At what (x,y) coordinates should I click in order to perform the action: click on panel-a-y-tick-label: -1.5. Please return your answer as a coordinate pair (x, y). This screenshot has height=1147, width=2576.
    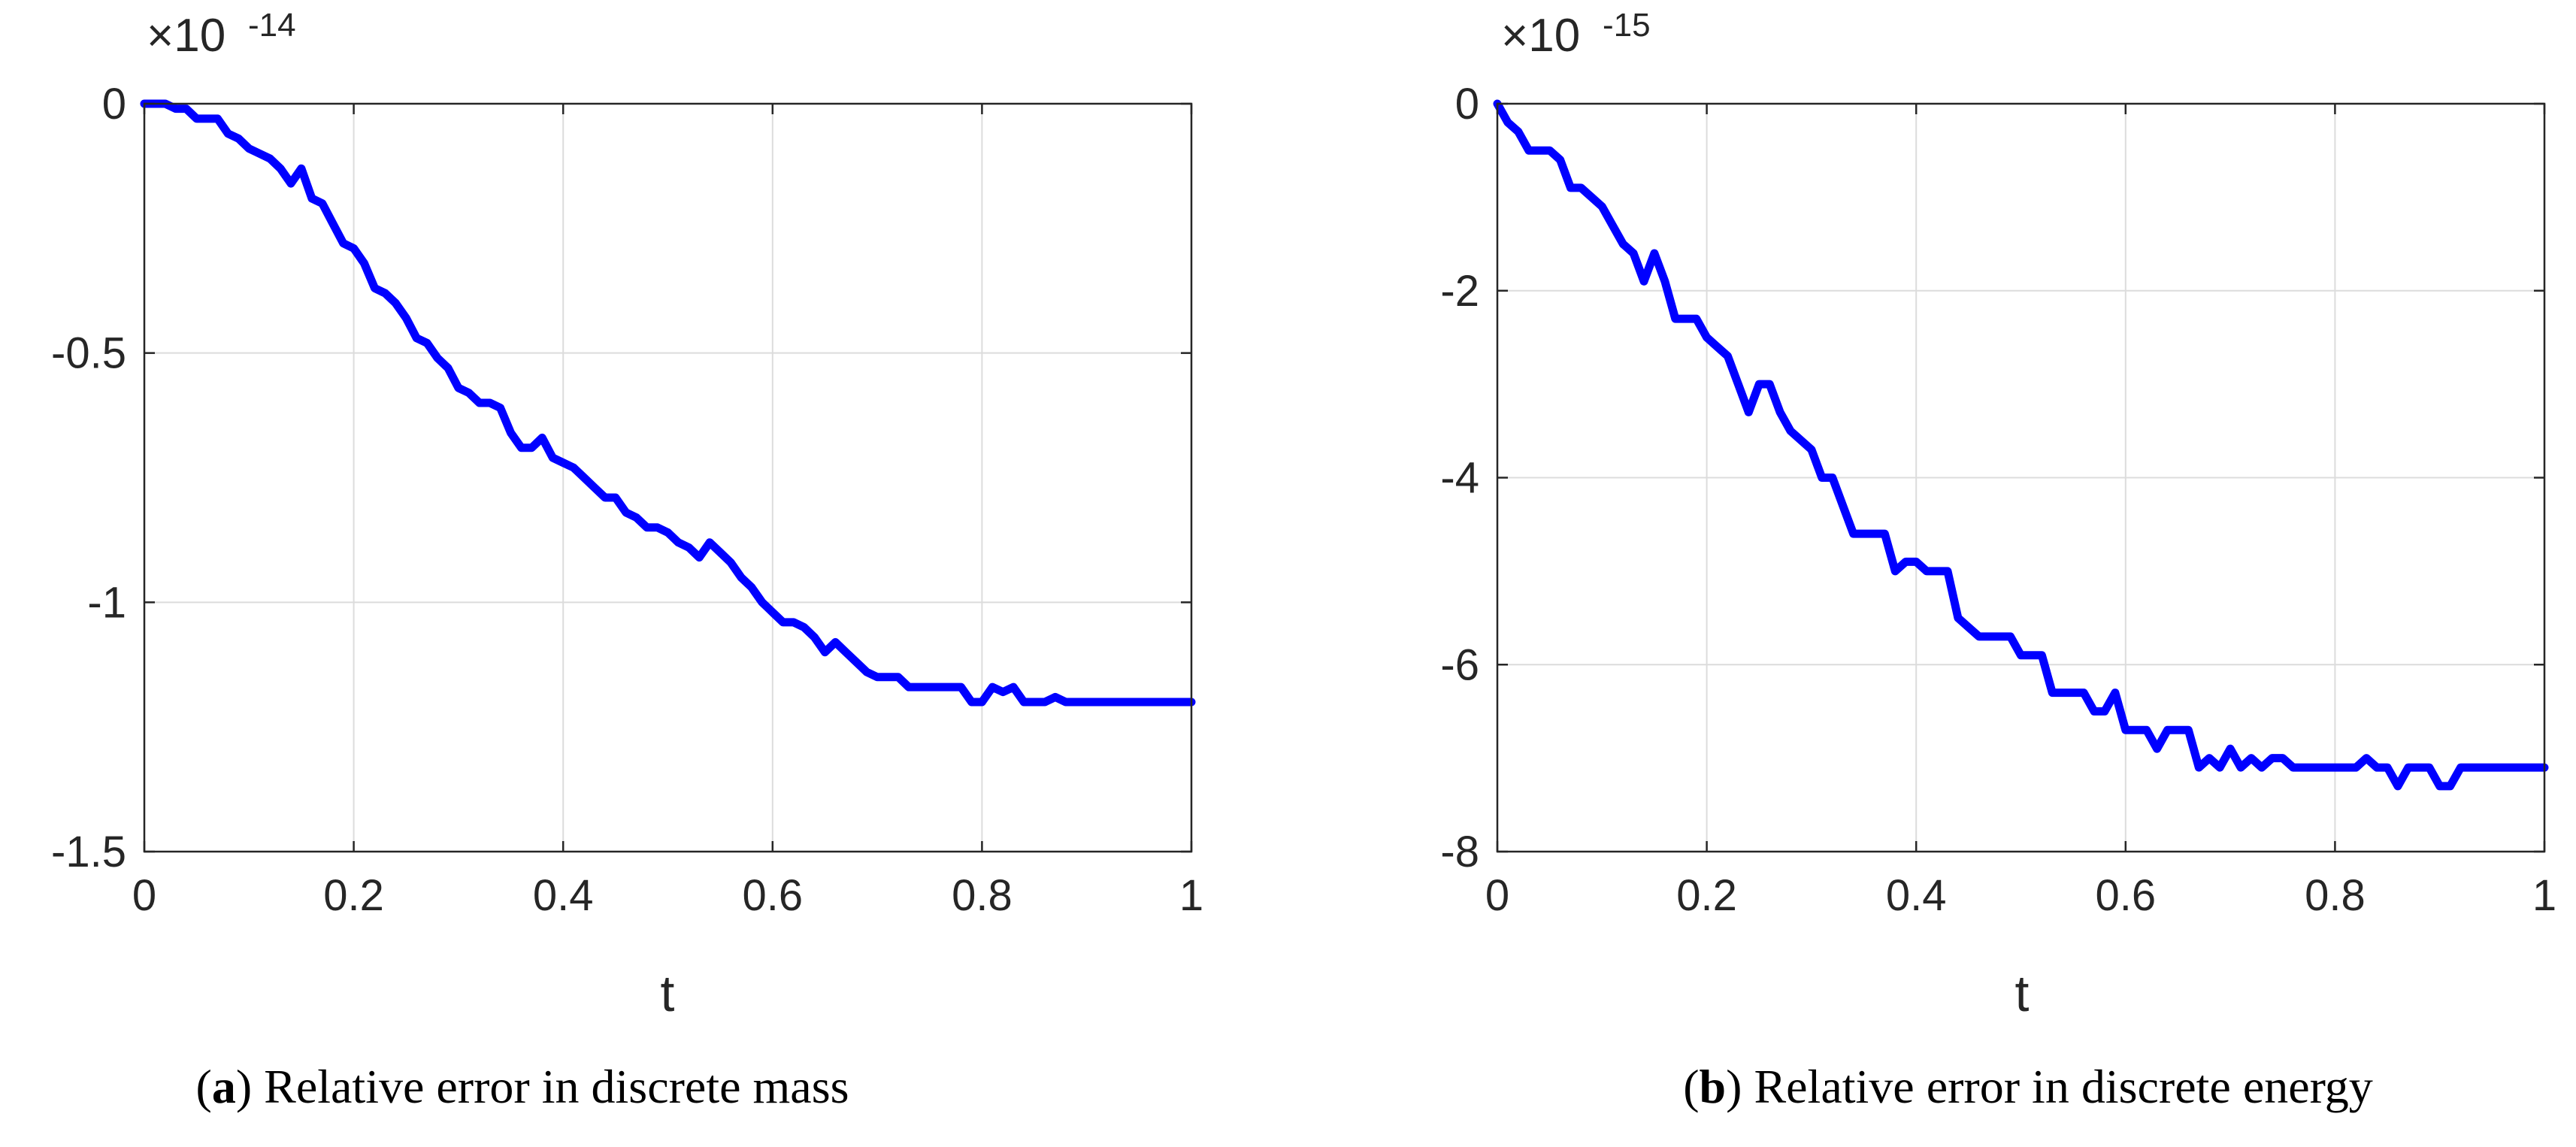
    Looking at the image, I should click on (88, 852).